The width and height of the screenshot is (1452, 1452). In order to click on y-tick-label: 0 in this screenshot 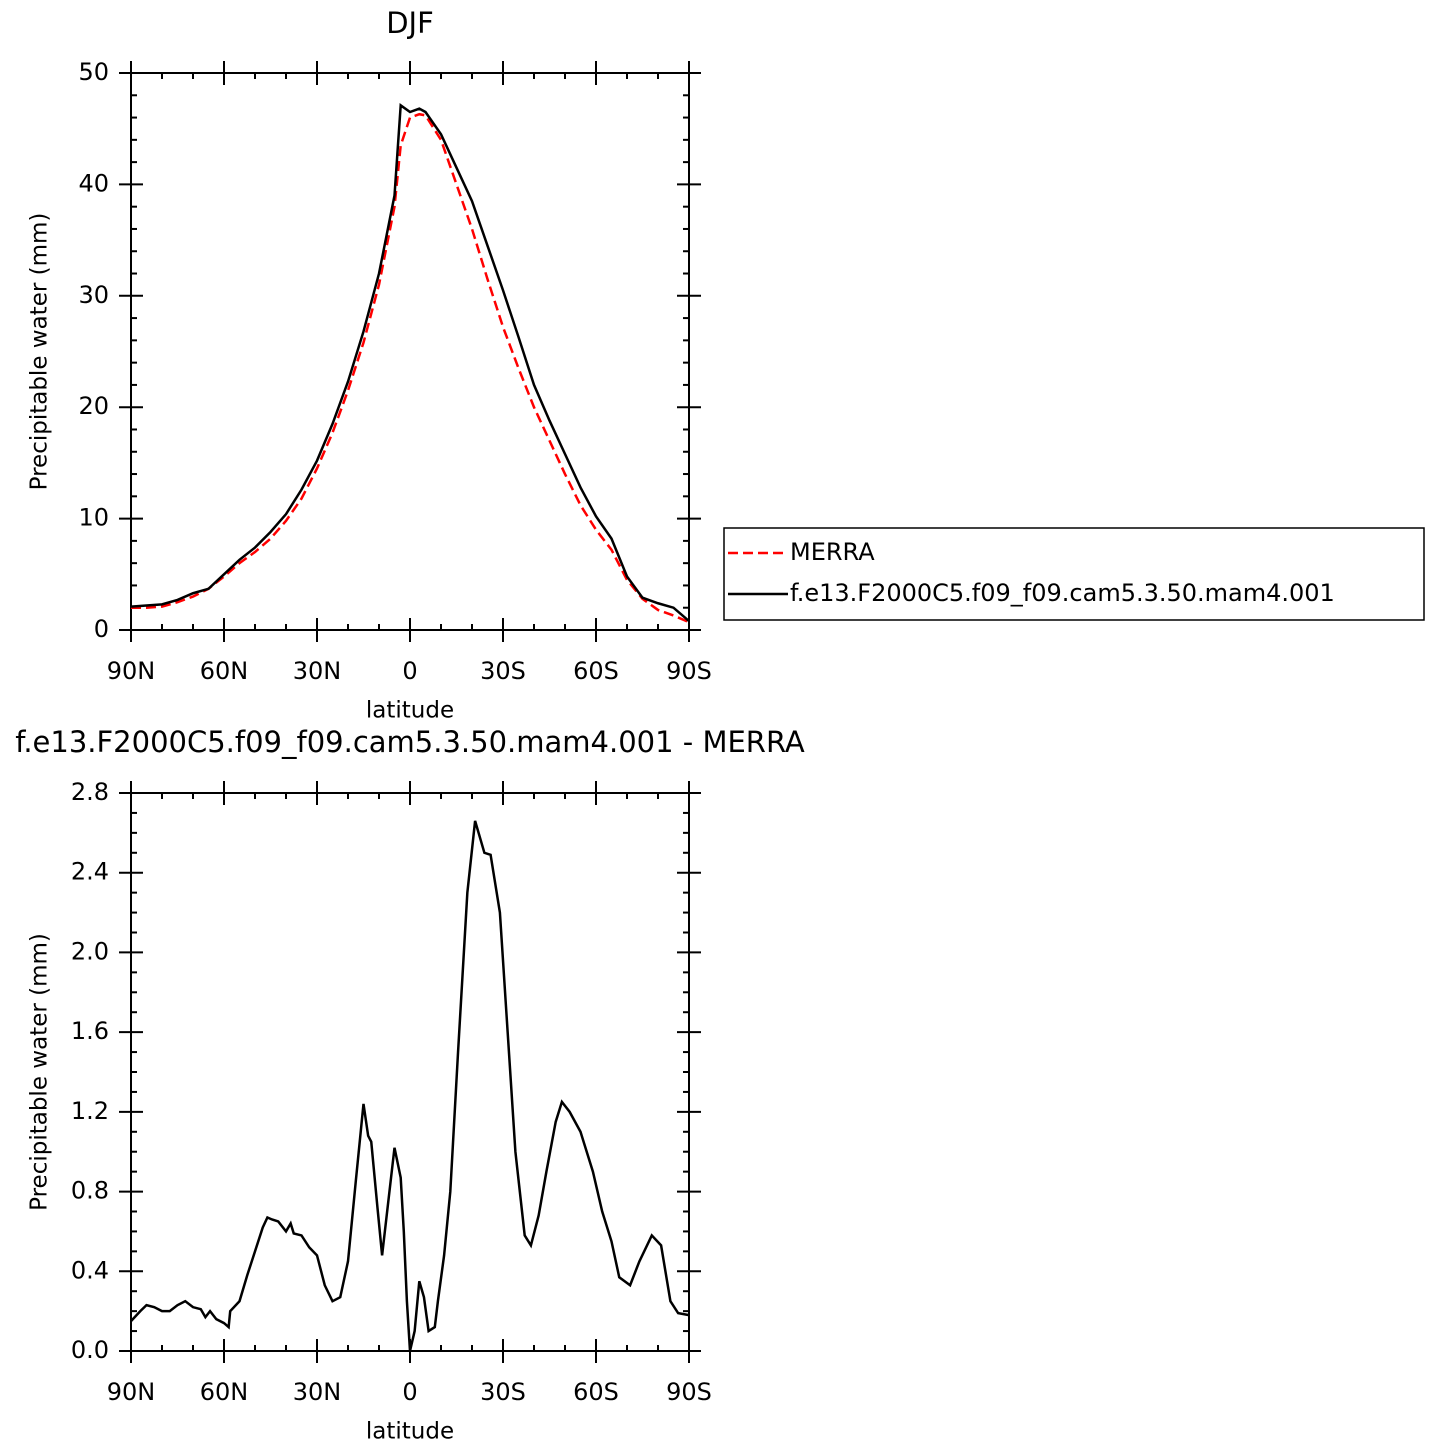, I will do `click(101, 629)`.